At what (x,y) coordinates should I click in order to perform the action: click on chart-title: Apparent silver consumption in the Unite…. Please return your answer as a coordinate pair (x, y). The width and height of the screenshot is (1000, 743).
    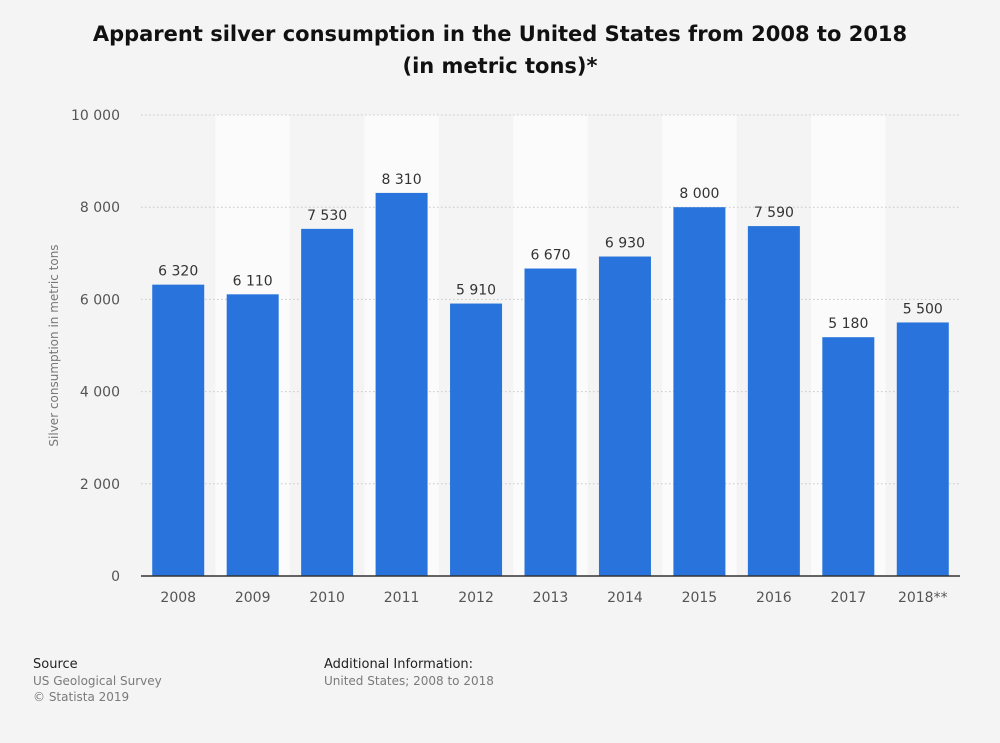
    Looking at the image, I should click on (500, 50).